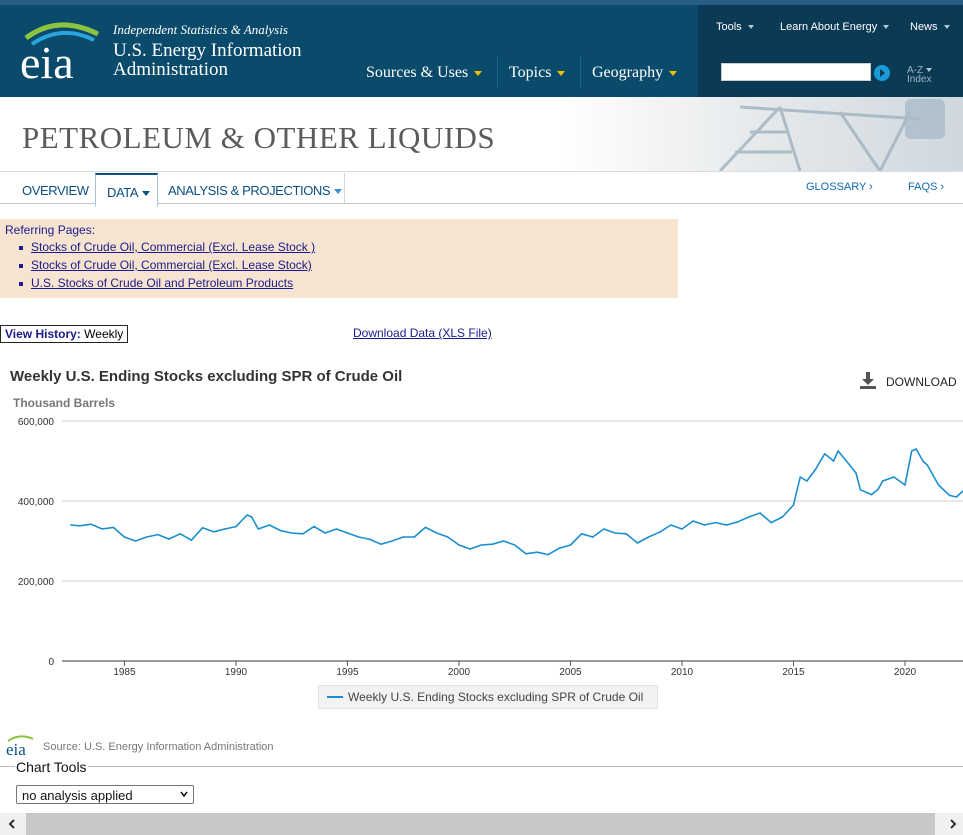  I want to click on x-tick-label: 2015, so click(793, 672).